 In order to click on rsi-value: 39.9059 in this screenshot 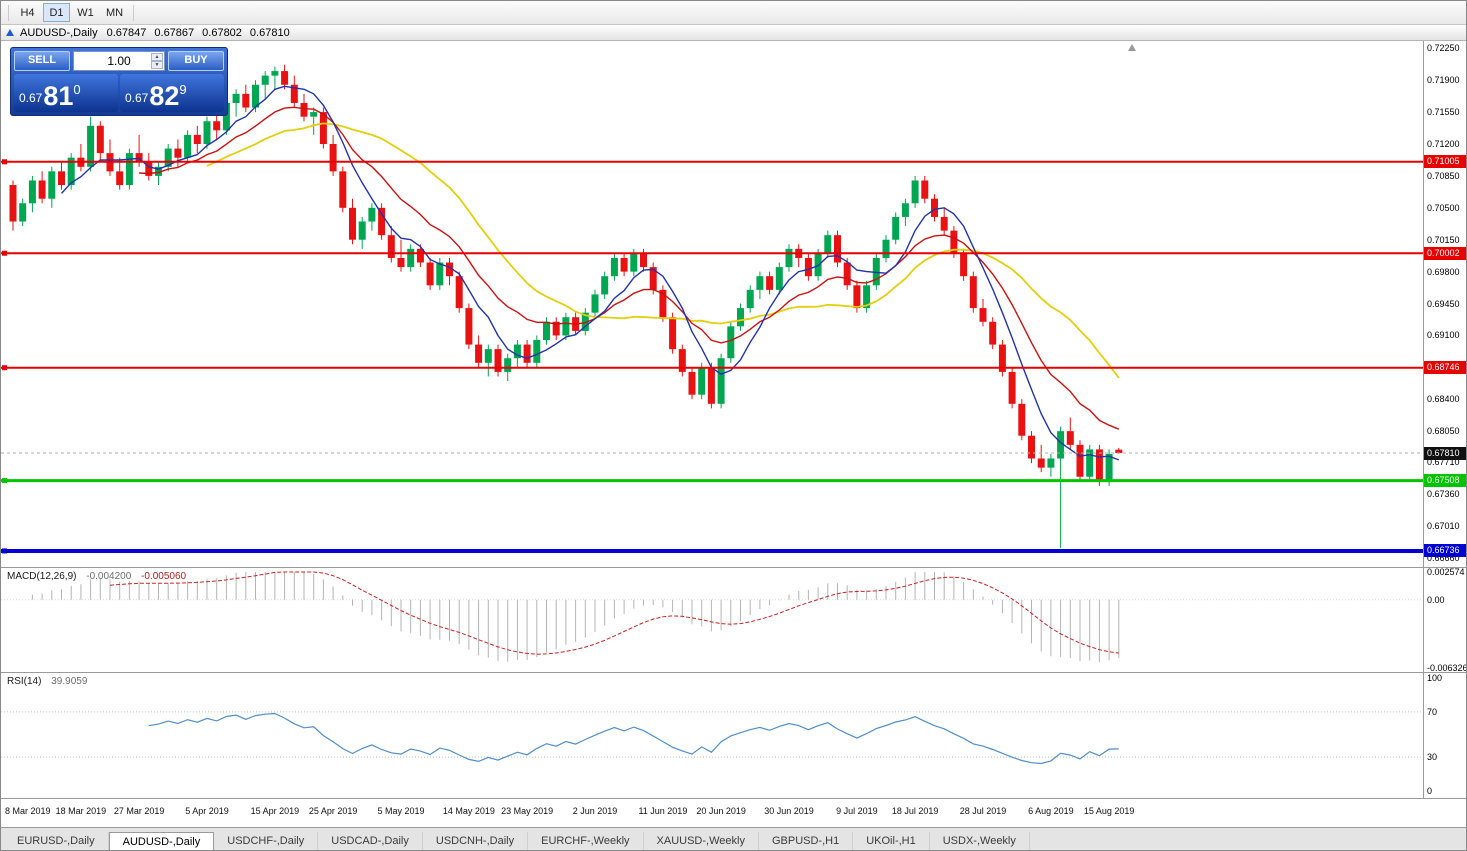, I will do `click(69, 681)`.